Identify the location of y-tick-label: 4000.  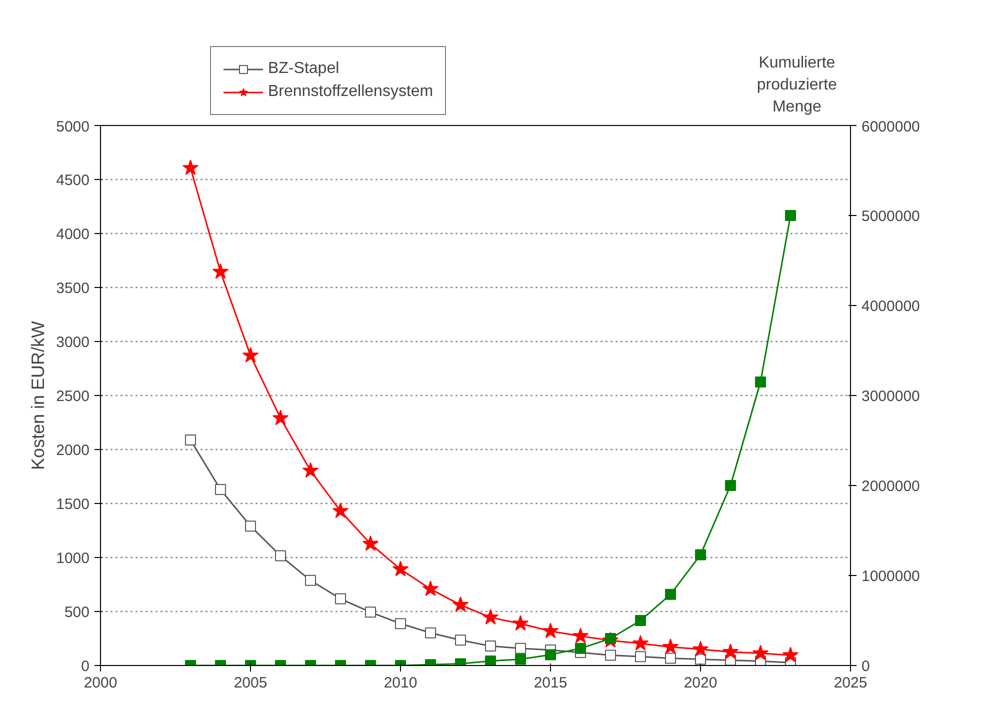
(73, 234).